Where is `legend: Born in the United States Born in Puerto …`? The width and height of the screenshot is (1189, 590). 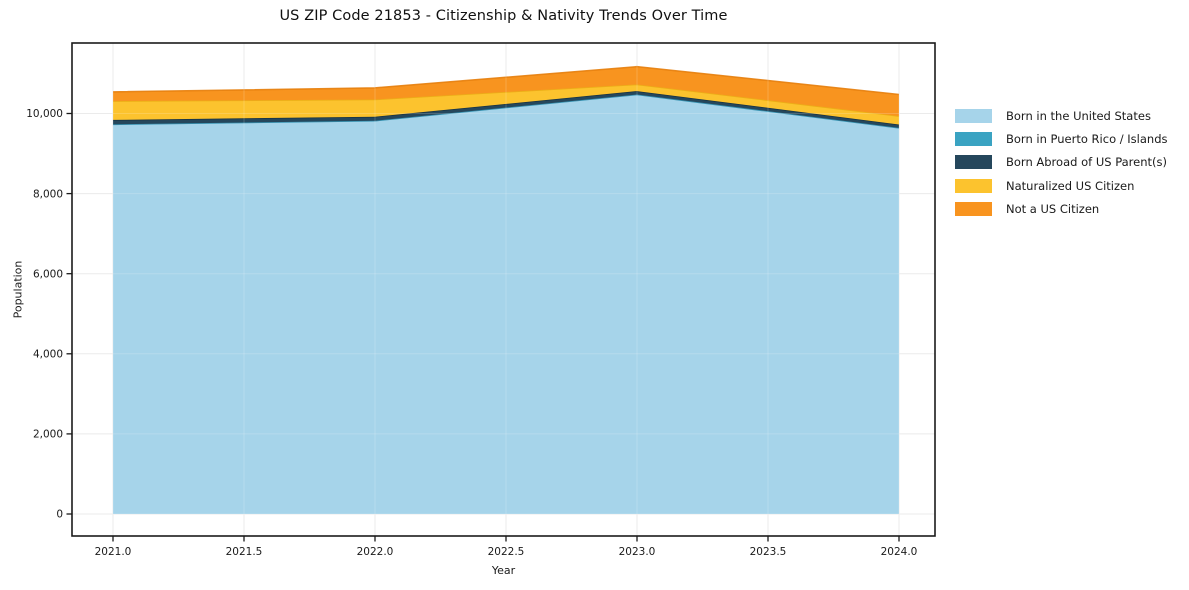
legend: Born in the United States Born in Puerto … is located at coordinates (1061, 162).